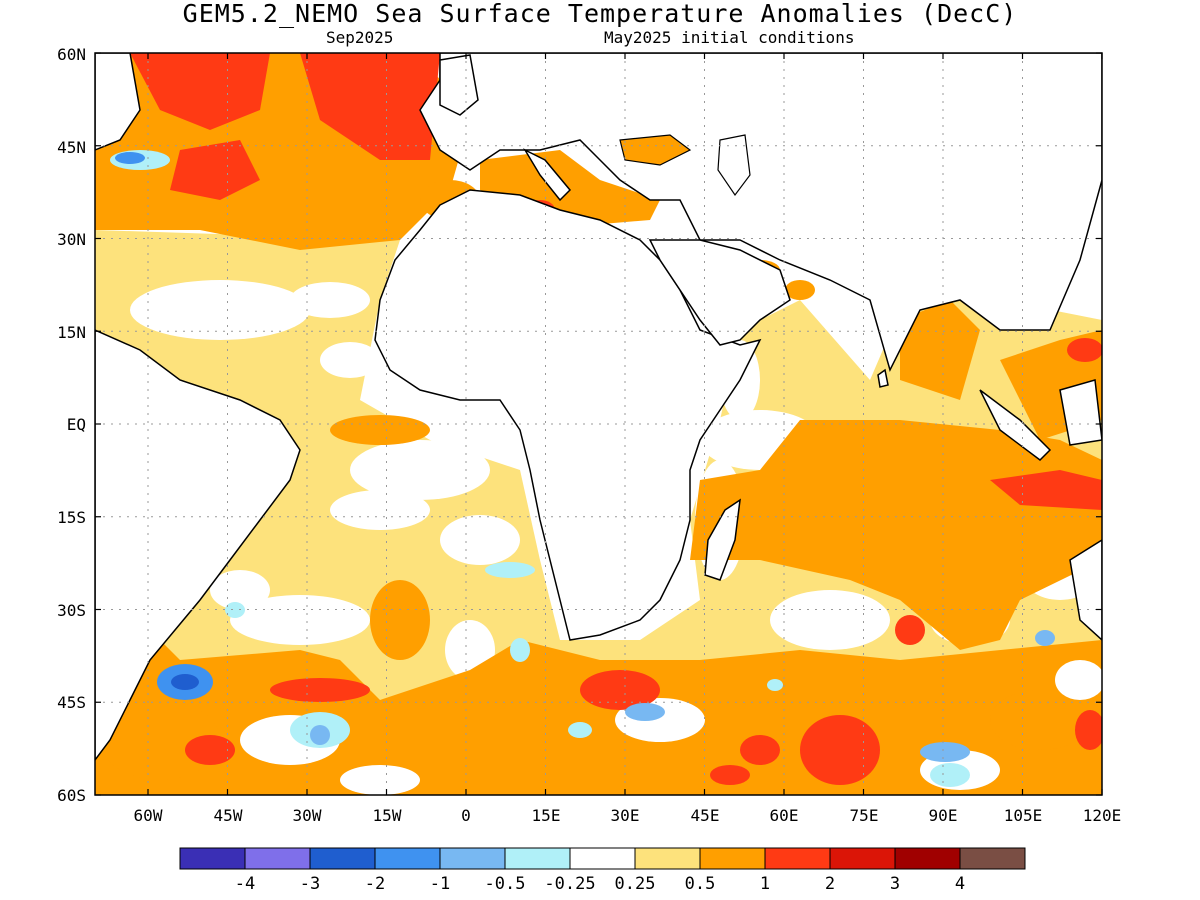 This screenshot has width=1200, height=900. I want to click on lon-label-0: 0, so click(466, 815).